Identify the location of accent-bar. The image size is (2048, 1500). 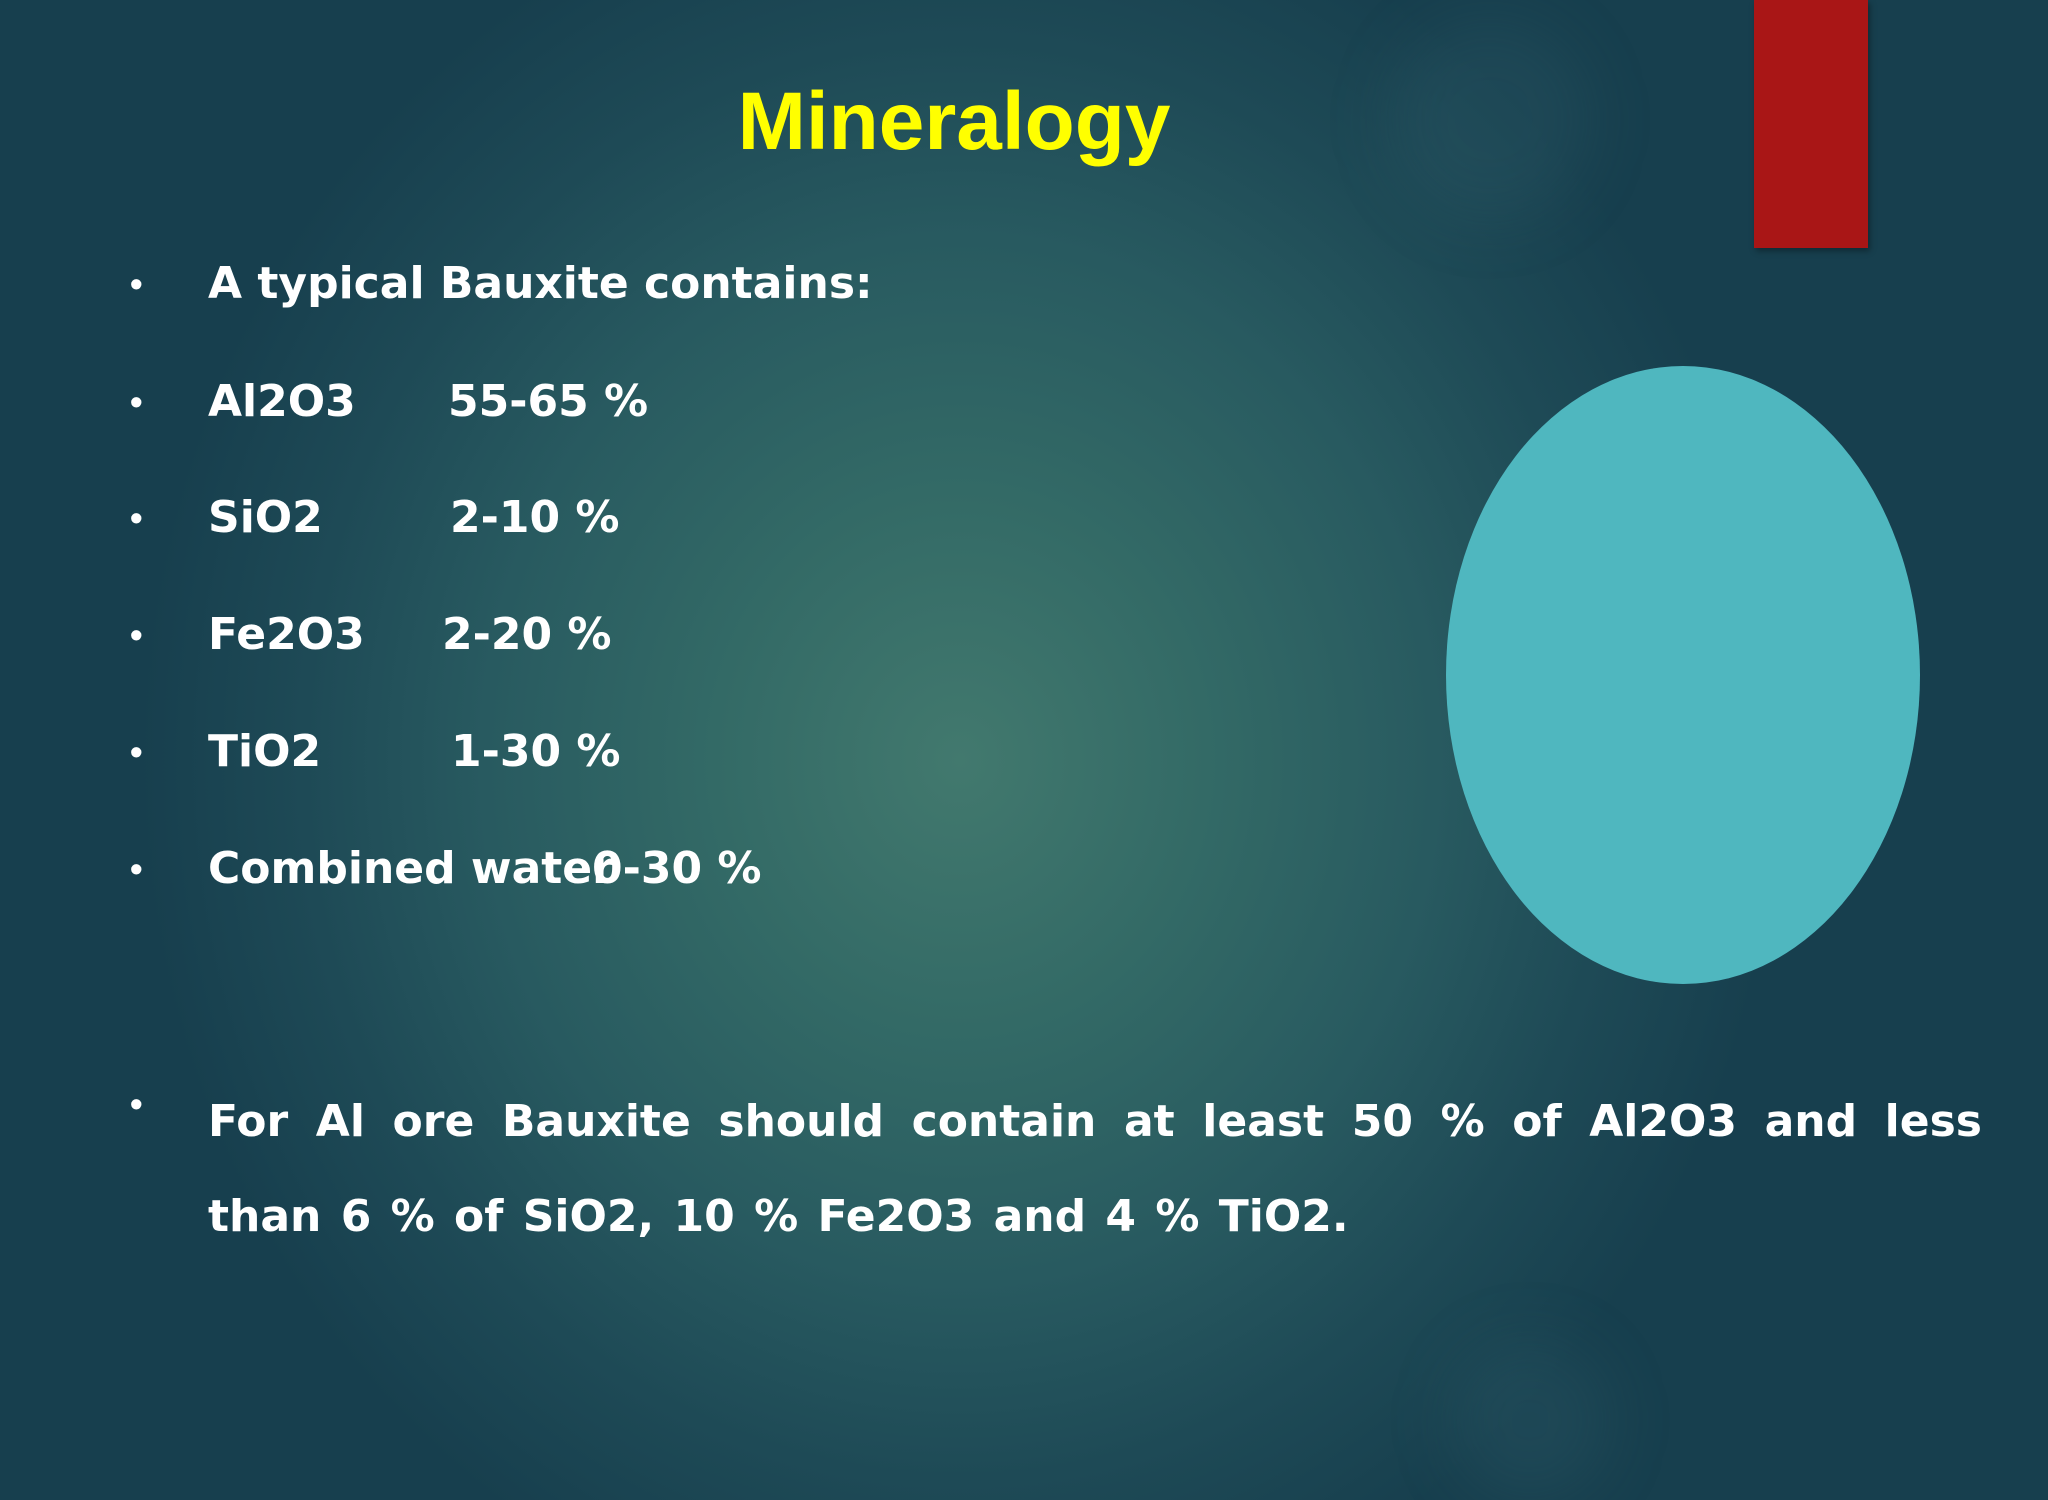
(1811, 124).